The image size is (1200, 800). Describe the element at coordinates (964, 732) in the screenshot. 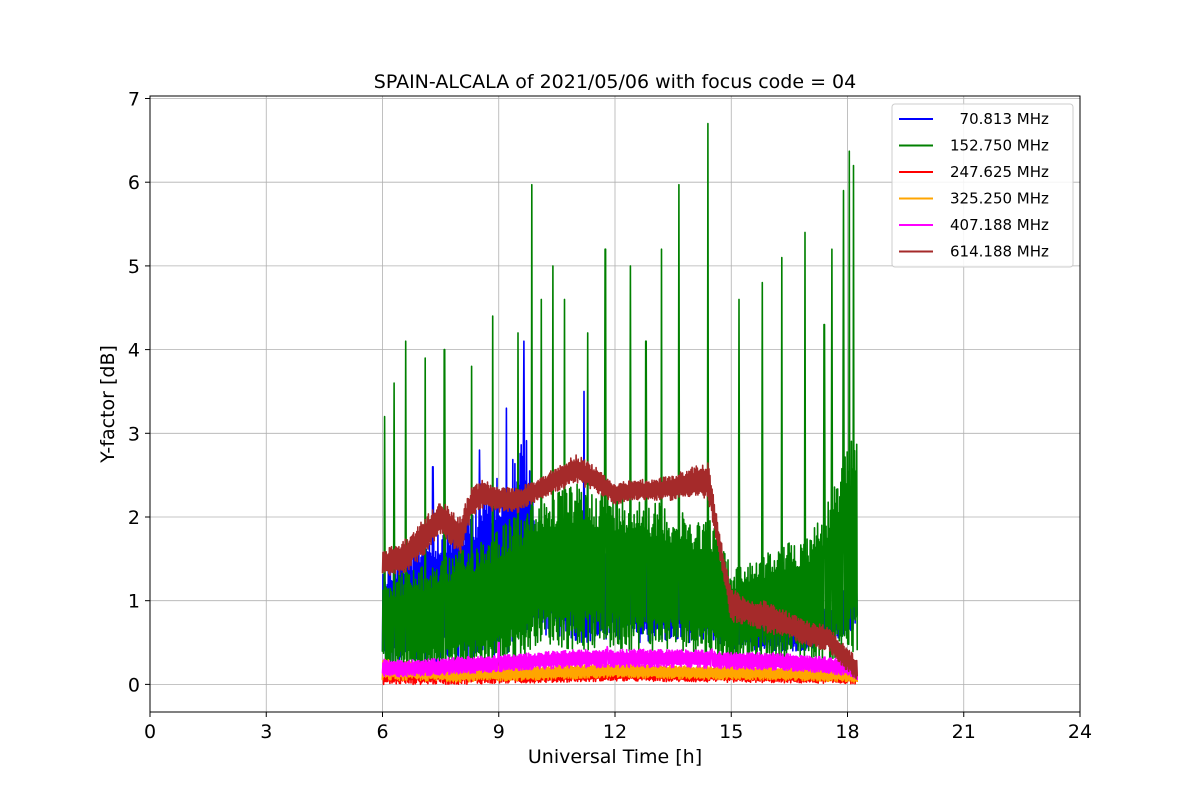

I see `x-tick-label: 21` at that location.